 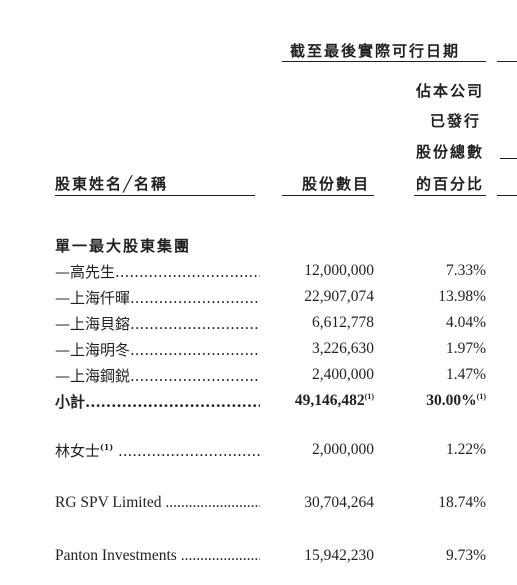 I want to click on subtotal-pct: 30.00%(1), so click(x=456, y=401).